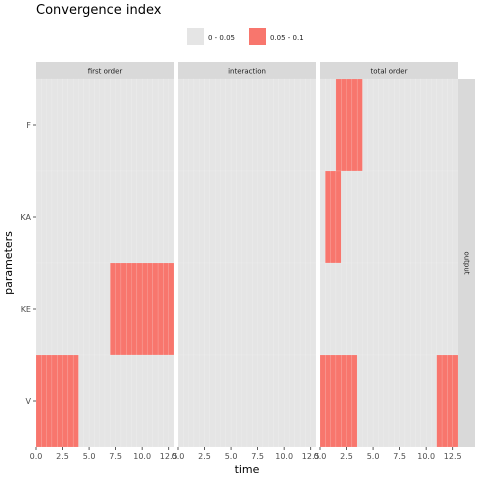  Describe the element at coordinates (105, 72) in the screenshot. I see `strip-label-first-order: first order` at that location.